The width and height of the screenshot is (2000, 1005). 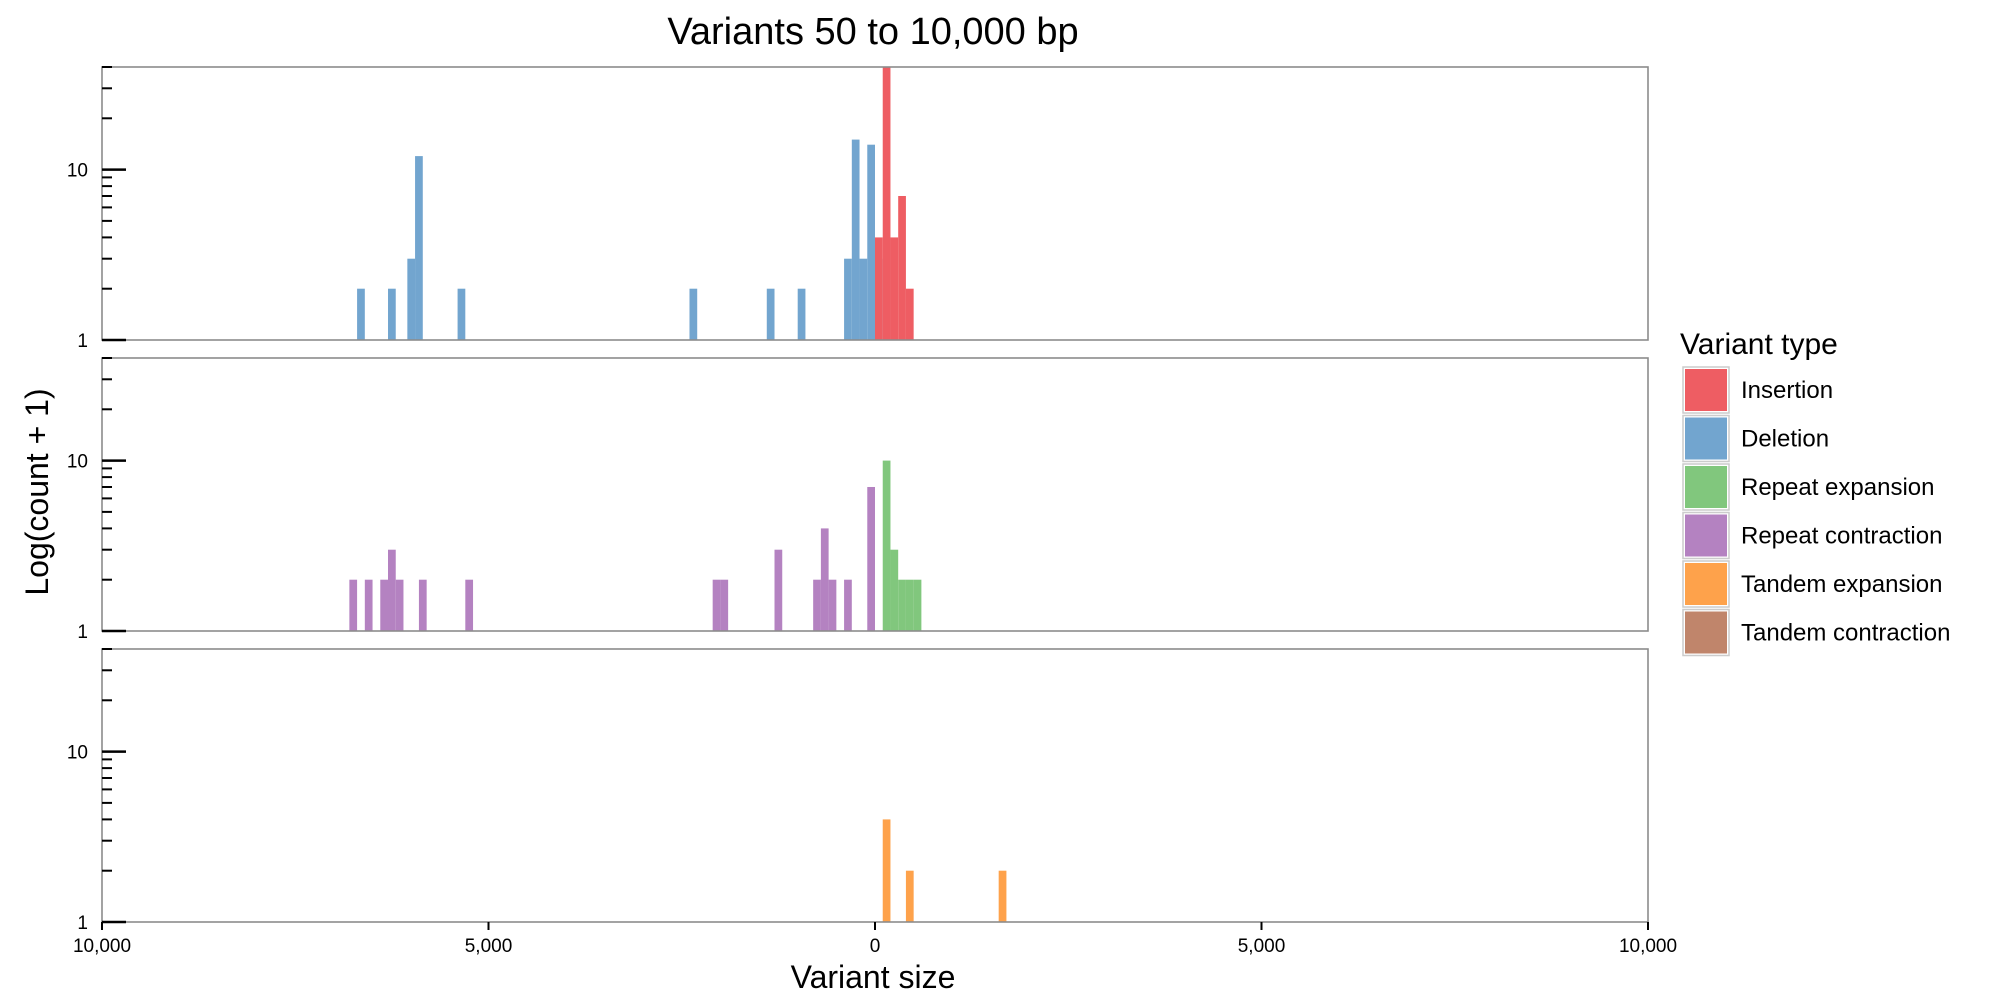 What do you see at coordinates (1841, 584) in the screenshot?
I see `legend-label: Tandem expansion` at bounding box center [1841, 584].